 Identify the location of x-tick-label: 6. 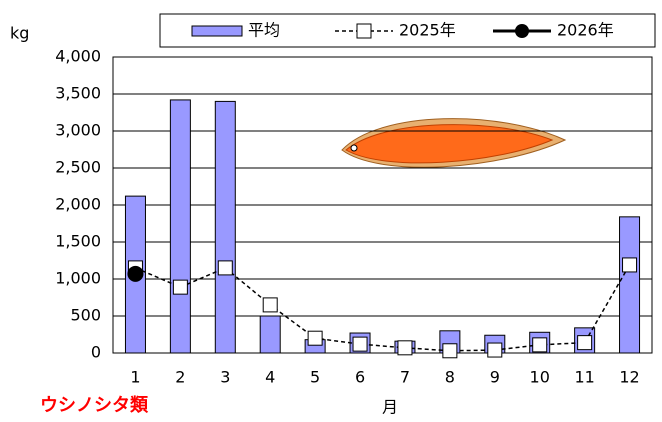
(360, 377).